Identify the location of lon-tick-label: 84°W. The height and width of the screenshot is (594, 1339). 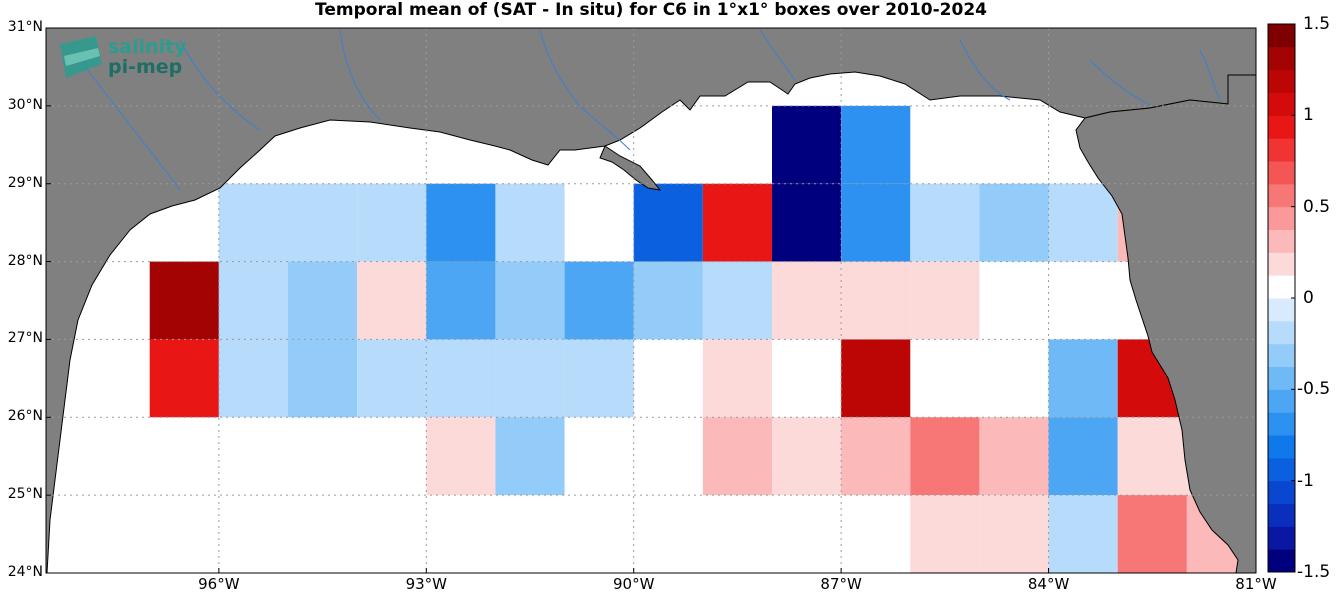
(1048, 584).